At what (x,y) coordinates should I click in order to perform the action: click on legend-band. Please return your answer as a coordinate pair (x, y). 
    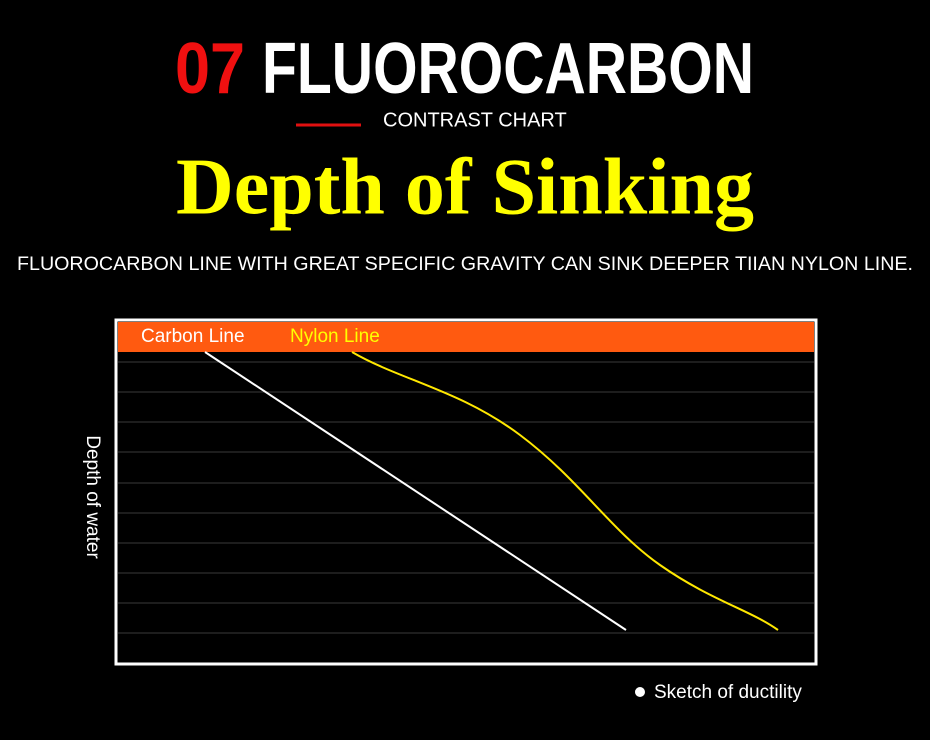
    Looking at the image, I should click on (466, 337).